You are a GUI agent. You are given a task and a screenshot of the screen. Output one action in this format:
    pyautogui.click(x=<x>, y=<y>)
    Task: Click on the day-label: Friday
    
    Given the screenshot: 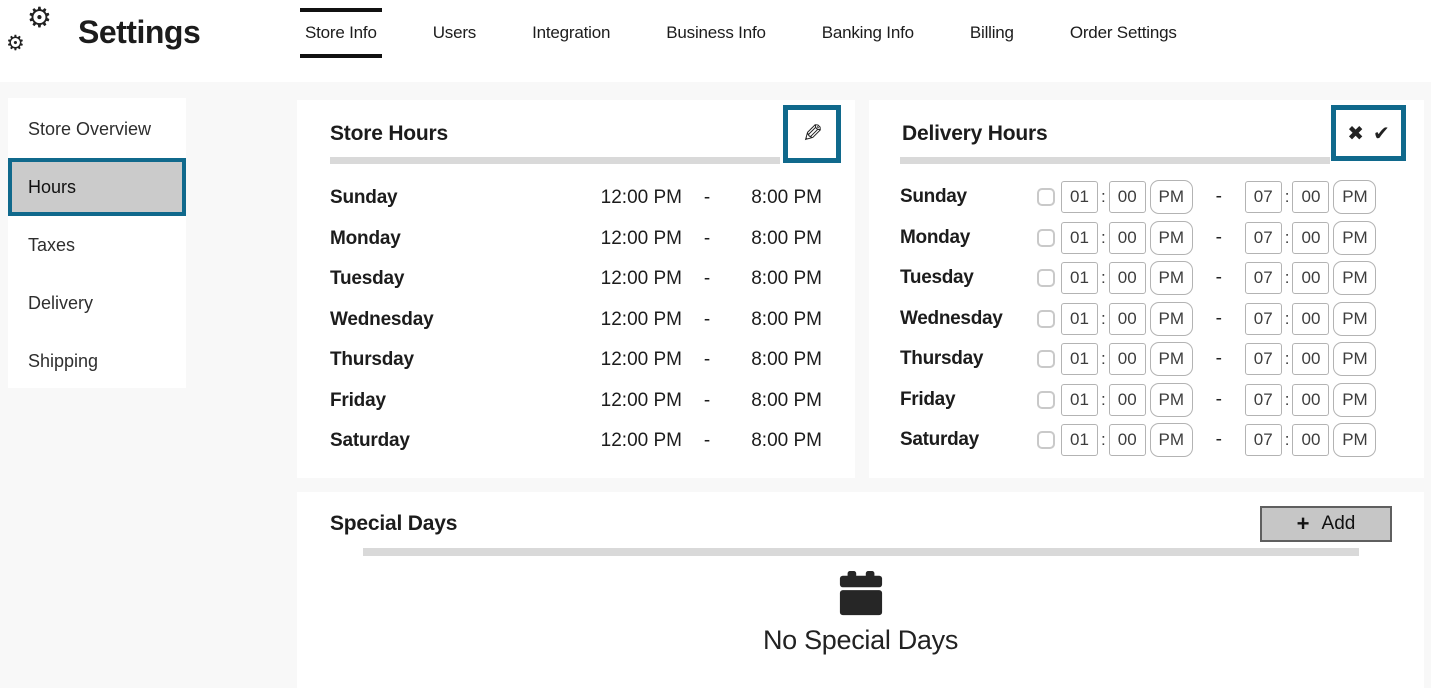 What is the action you would take?
    pyautogui.click(x=928, y=399)
    